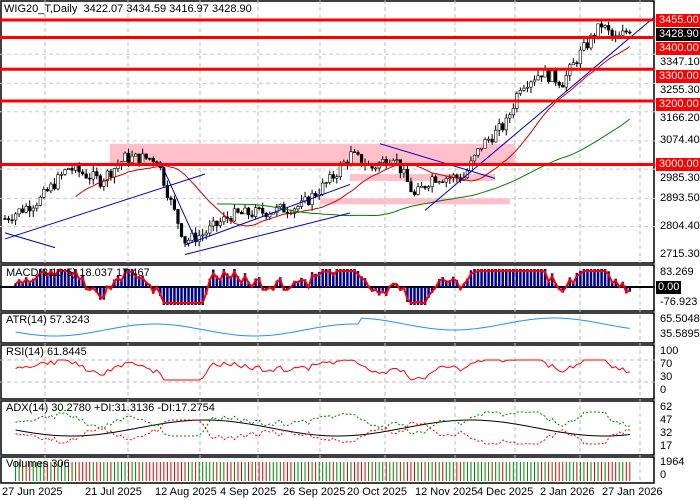 This screenshot has height=500, width=700. Describe the element at coordinates (680, 140) in the screenshot. I see `price-tick: 3074.40` at that location.